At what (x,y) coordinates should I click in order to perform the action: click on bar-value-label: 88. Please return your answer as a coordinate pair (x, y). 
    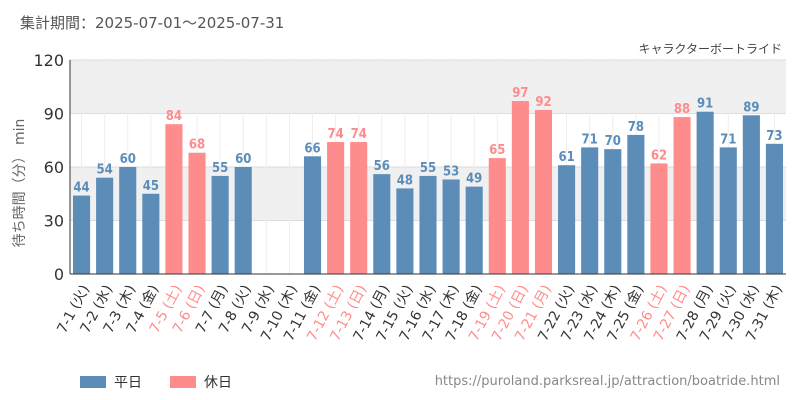
    Looking at the image, I should click on (682, 109).